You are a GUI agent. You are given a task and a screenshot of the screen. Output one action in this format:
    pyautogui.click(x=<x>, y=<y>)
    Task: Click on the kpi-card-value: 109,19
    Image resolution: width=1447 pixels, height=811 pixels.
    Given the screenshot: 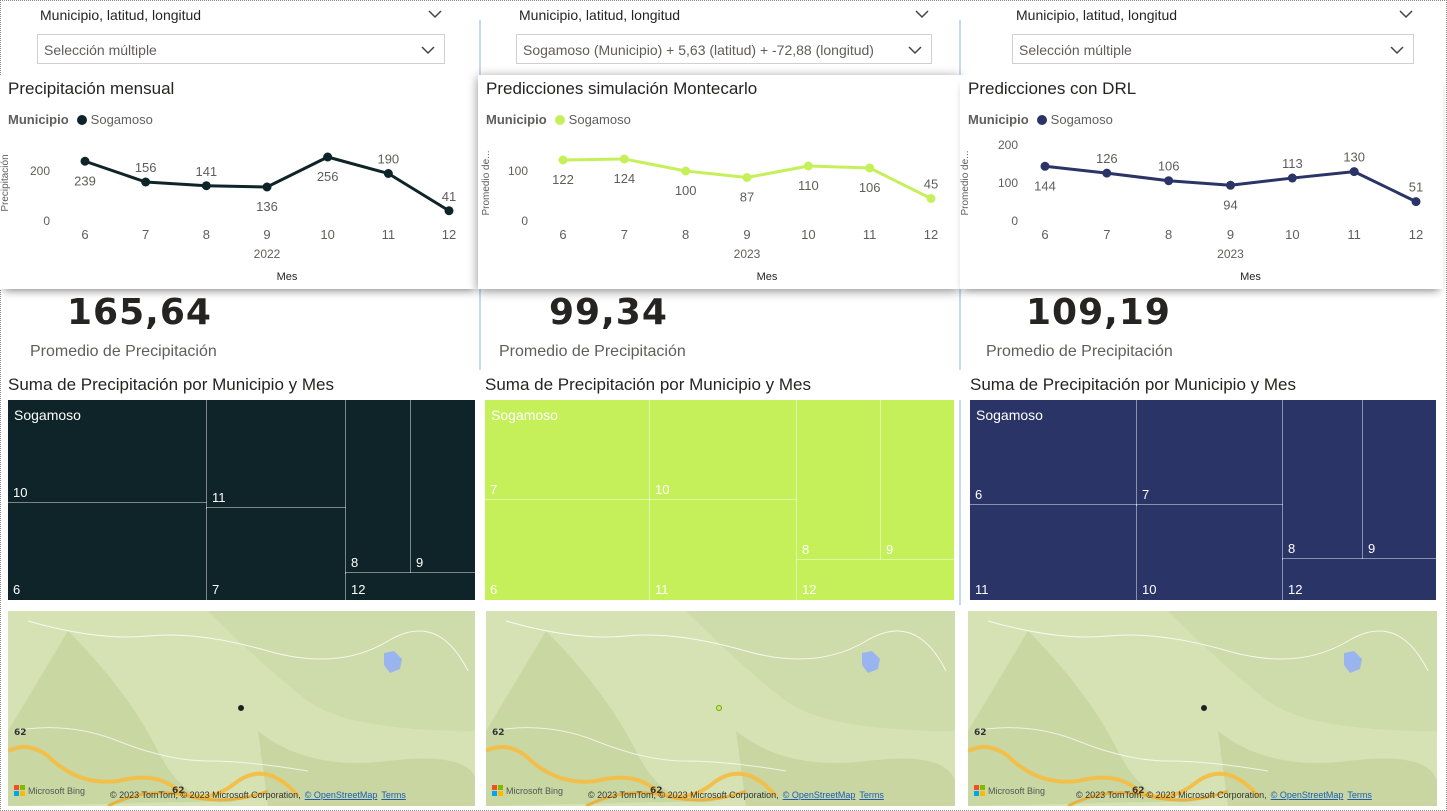 What is the action you would take?
    pyautogui.click(x=1098, y=312)
    